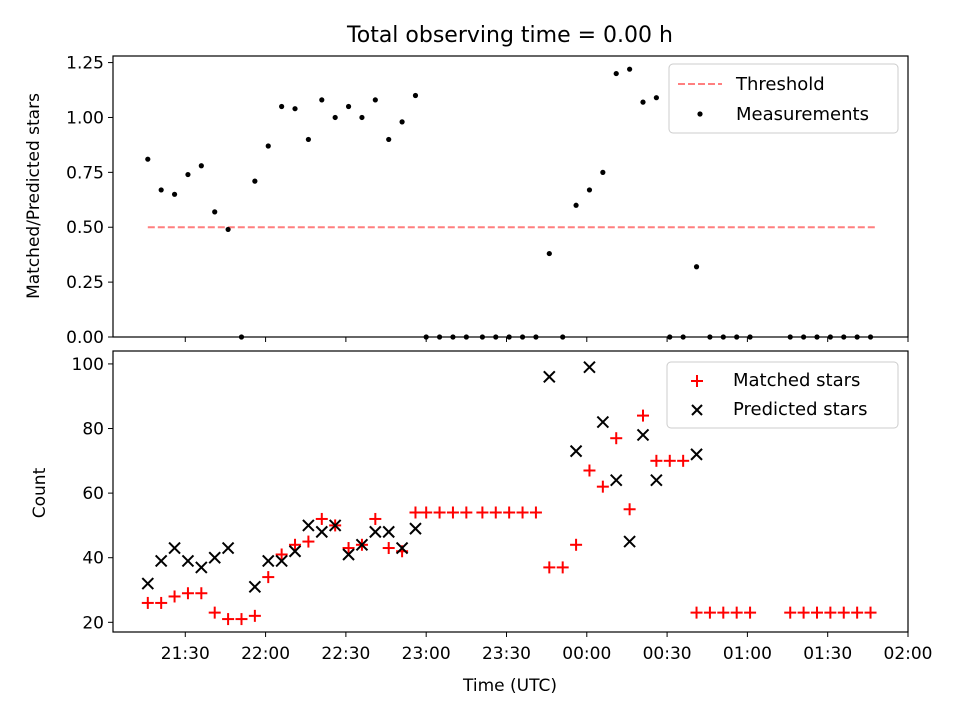 This screenshot has width=960, height=720. Describe the element at coordinates (586, 654) in the screenshot. I see `x-tick-label: 00:00` at that location.